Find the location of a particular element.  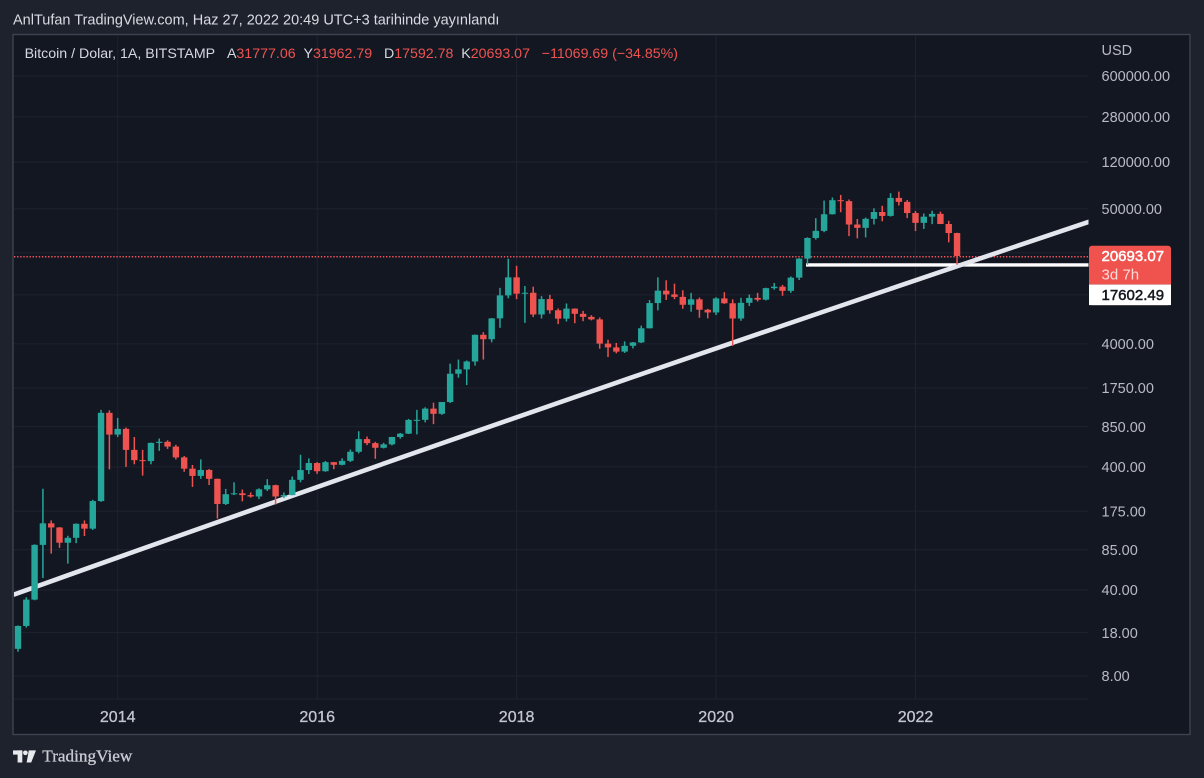

svg-text: 850.00 is located at coordinates (1124, 428).